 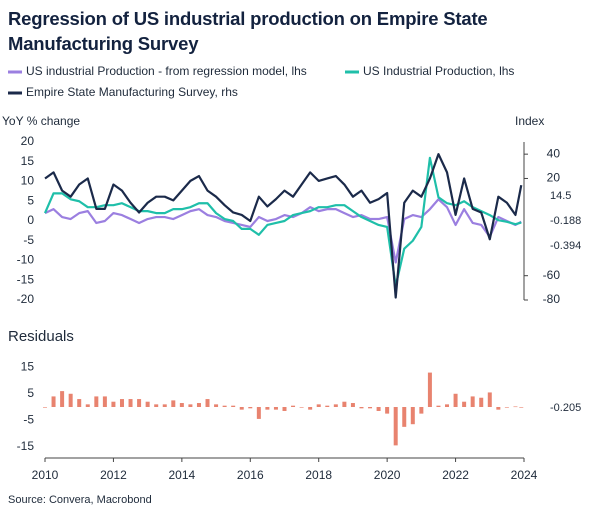 What do you see at coordinates (26, 299) in the screenshot?
I see `y-tick-label: -20` at bounding box center [26, 299].